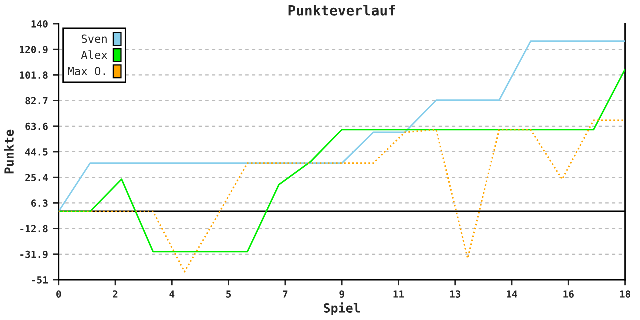  What do you see at coordinates (87, 71) in the screenshot?
I see `legend-label: Max O.` at bounding box center [87, 71].